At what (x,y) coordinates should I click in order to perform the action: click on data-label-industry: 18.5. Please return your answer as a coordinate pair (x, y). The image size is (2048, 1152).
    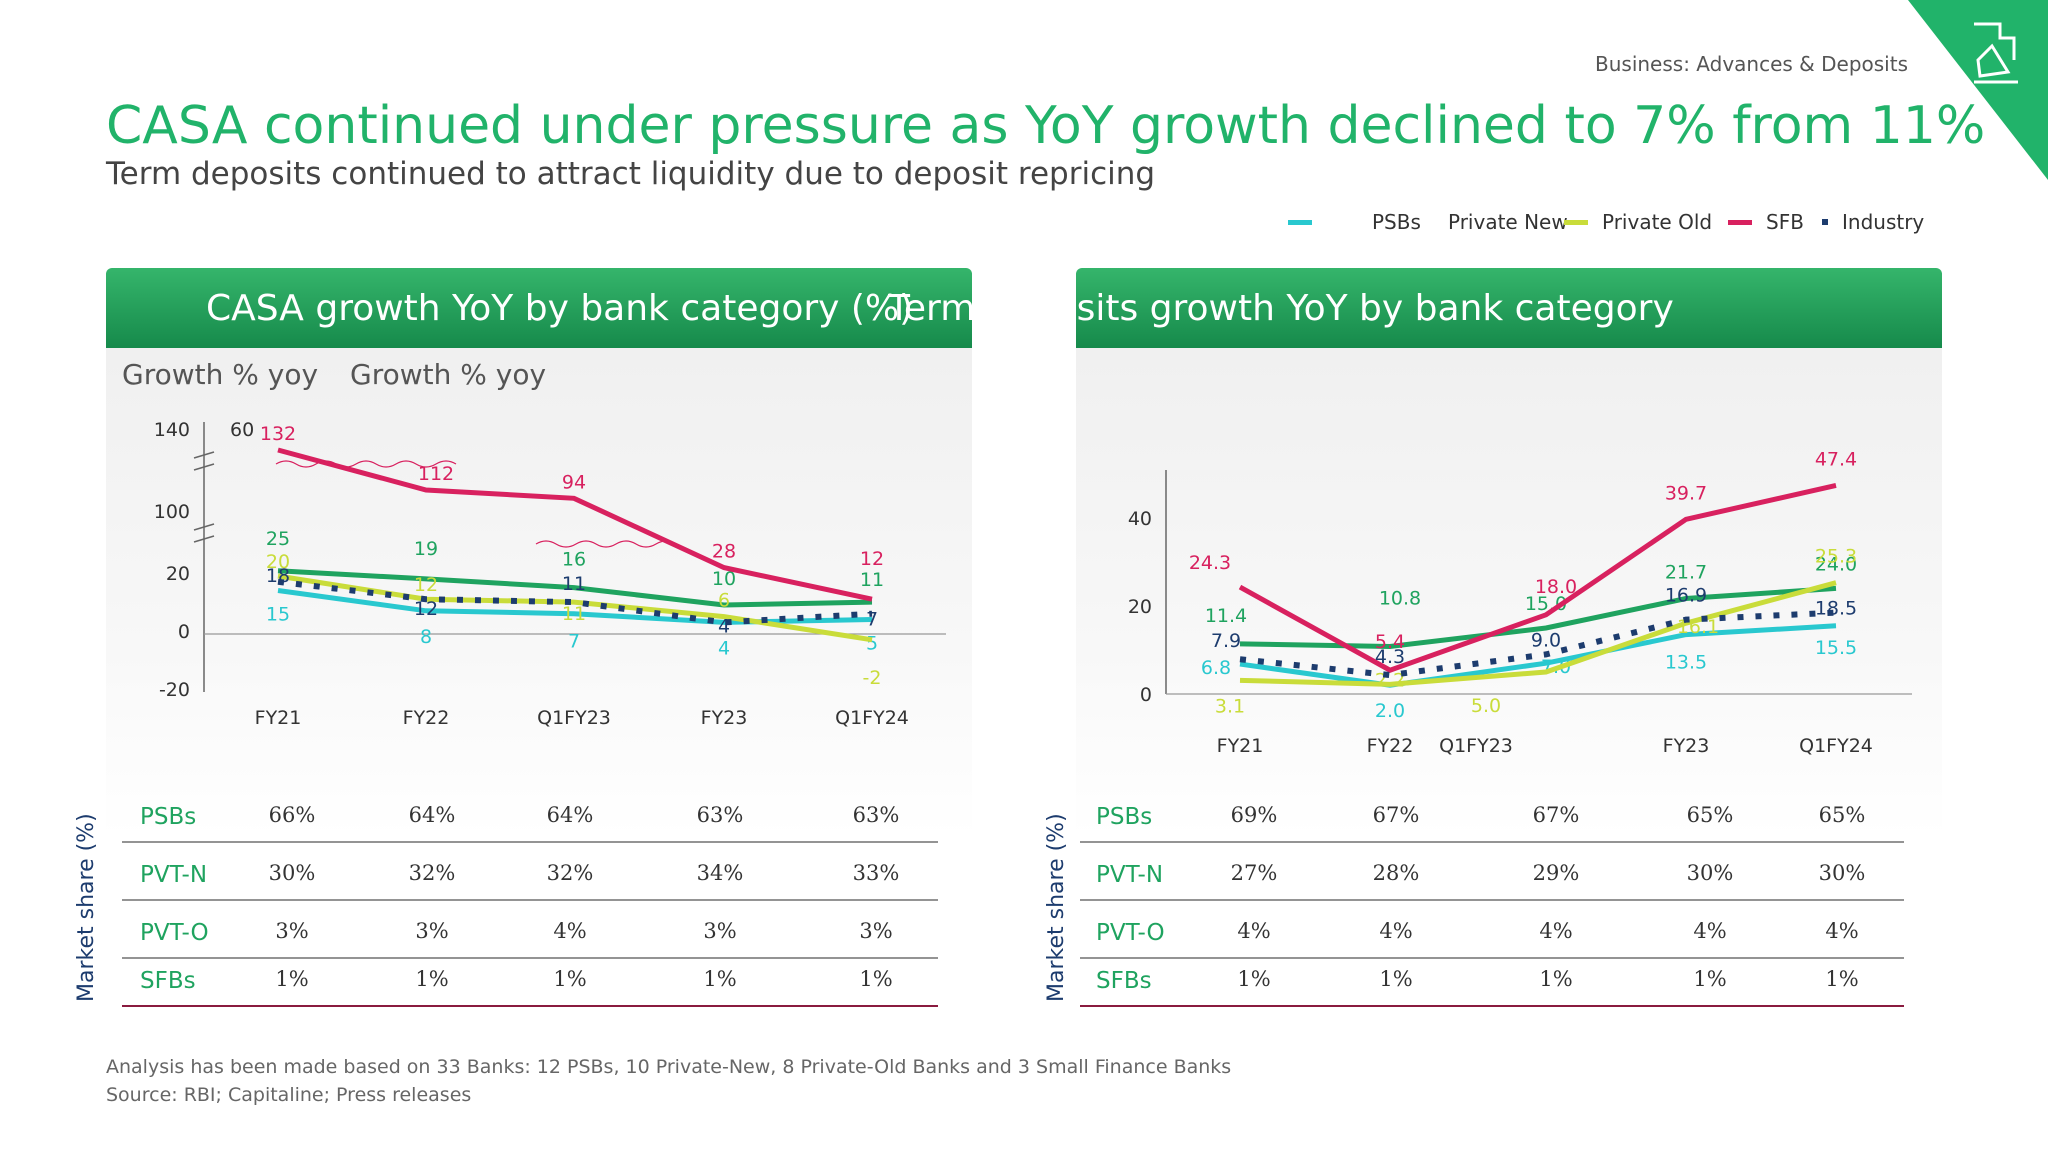
    Looking at the image, I should click on (1836, 609).